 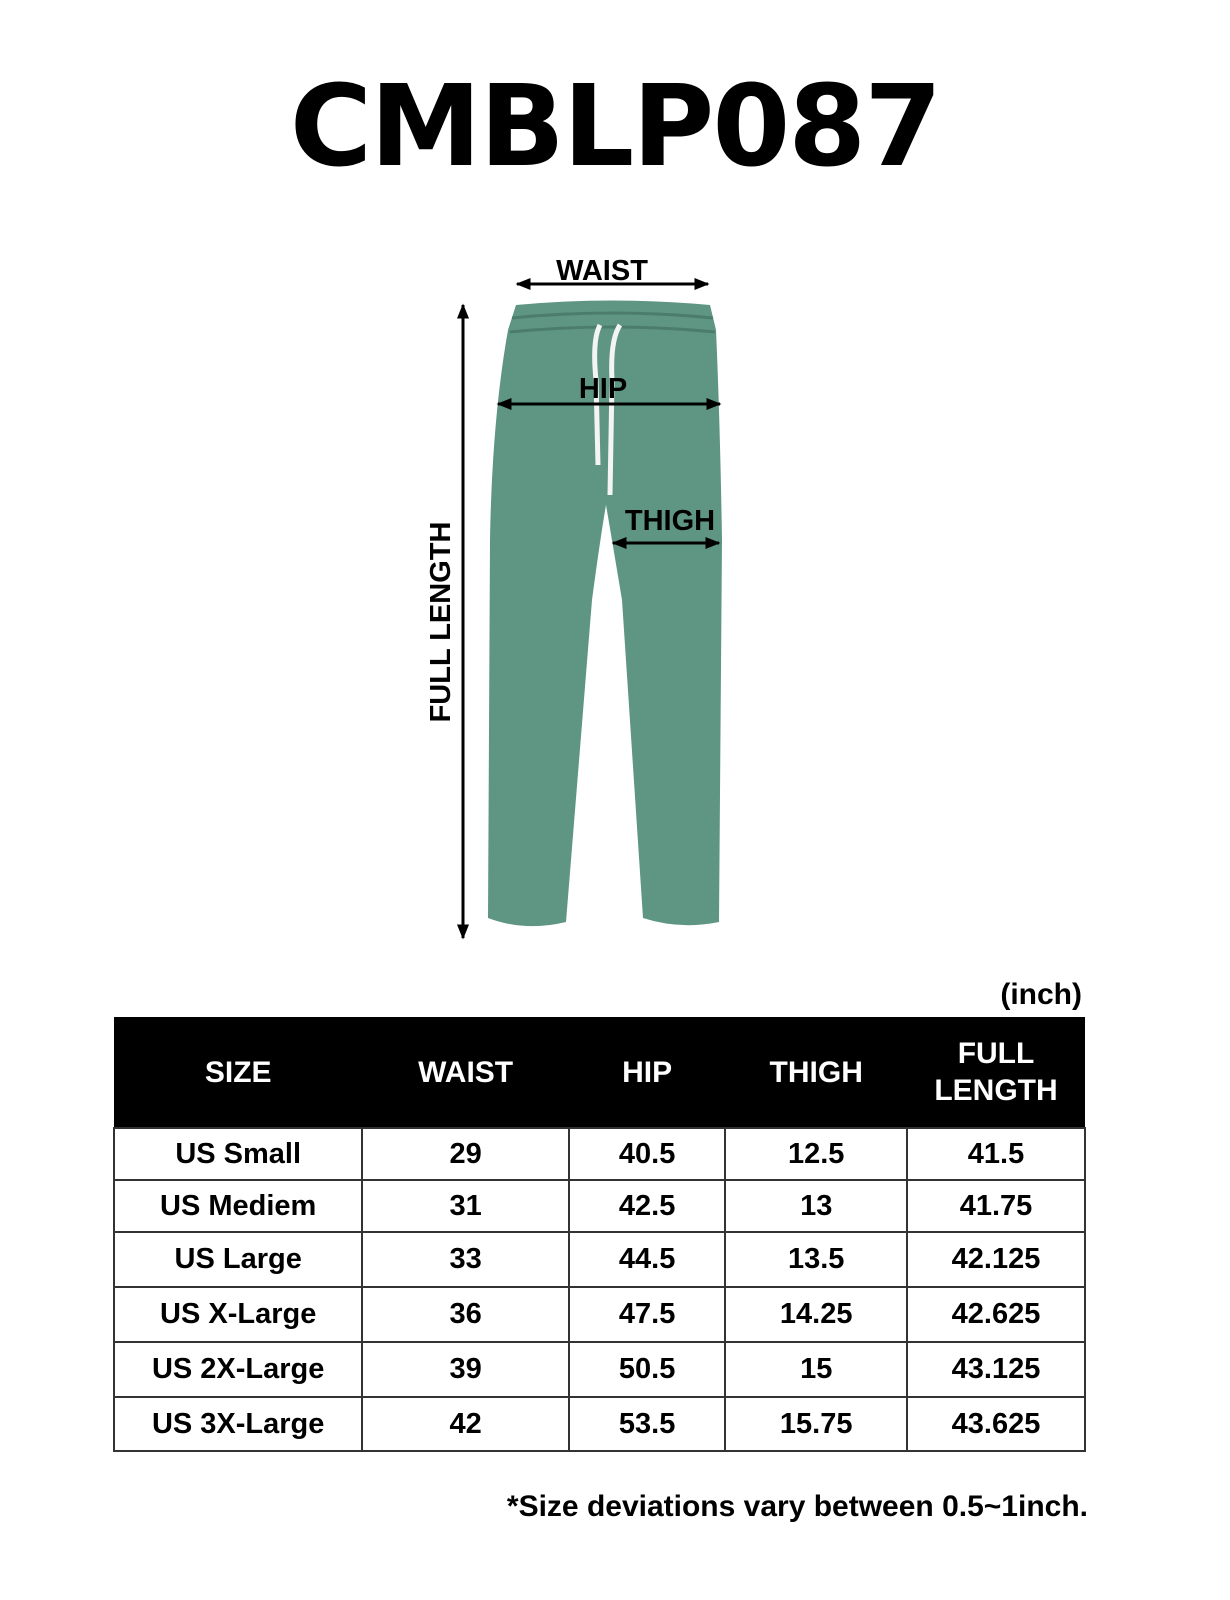 What do you see at coordinates (647, 1154) in the screenshot?
I see `hip-cell: 40.5` at bounding box center [647, 1154].